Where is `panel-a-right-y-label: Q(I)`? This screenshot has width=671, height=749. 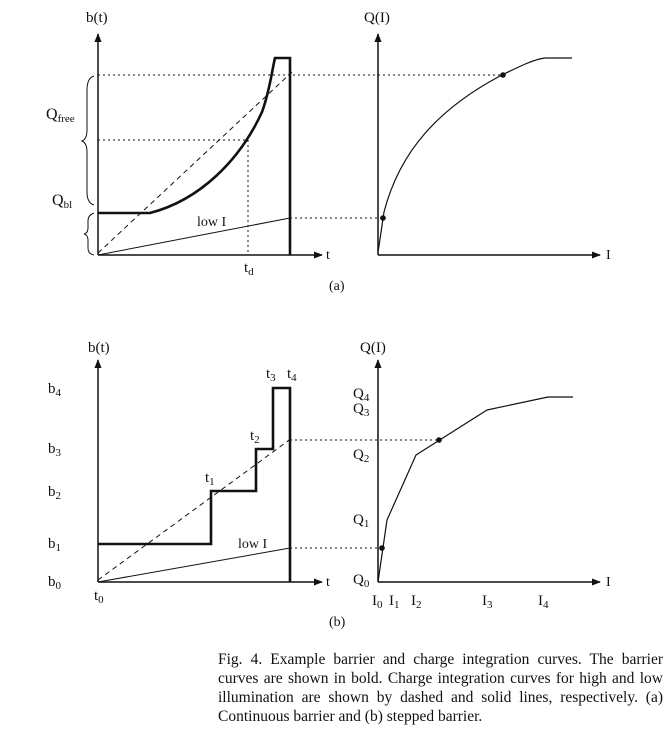 panel-a-right-y-label: Q(I) is located at coordinates (377, 18).